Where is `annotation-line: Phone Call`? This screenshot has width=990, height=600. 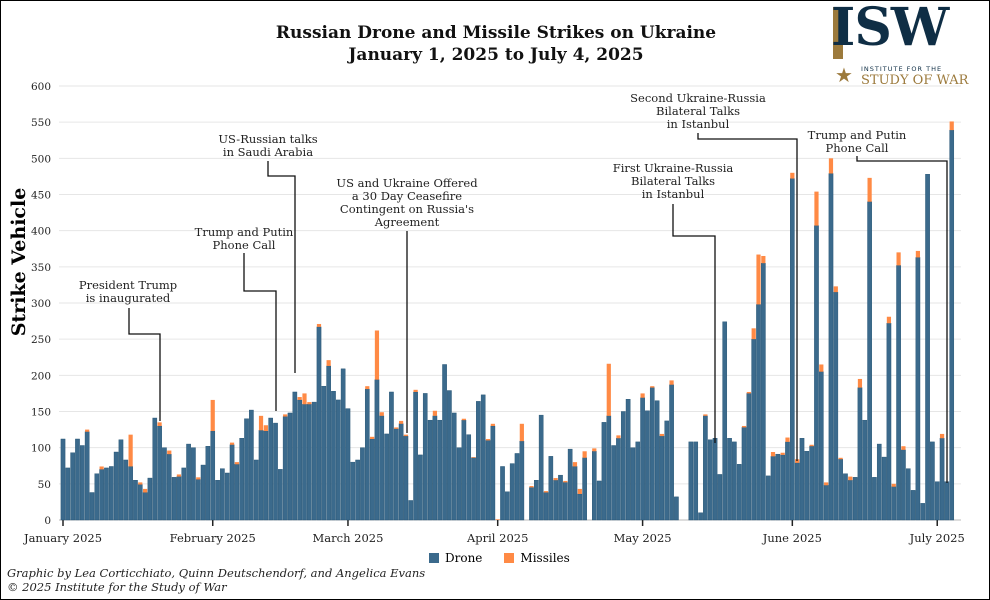 annotation-line: Phone Call is located at coordinates (244, 245).